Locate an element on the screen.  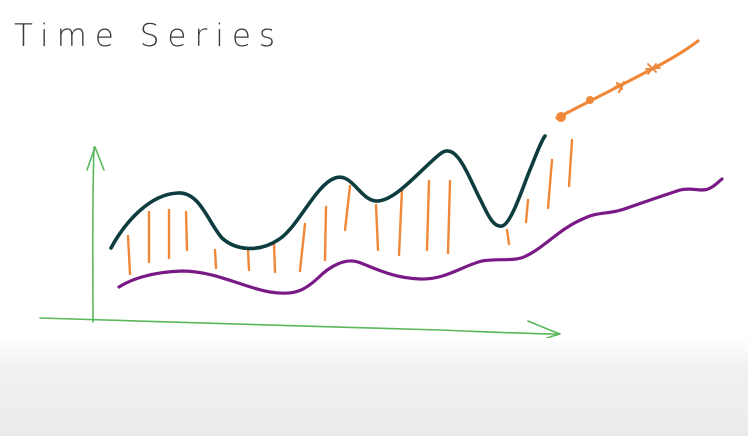
forecast-line is located at coordinates (627, 79).